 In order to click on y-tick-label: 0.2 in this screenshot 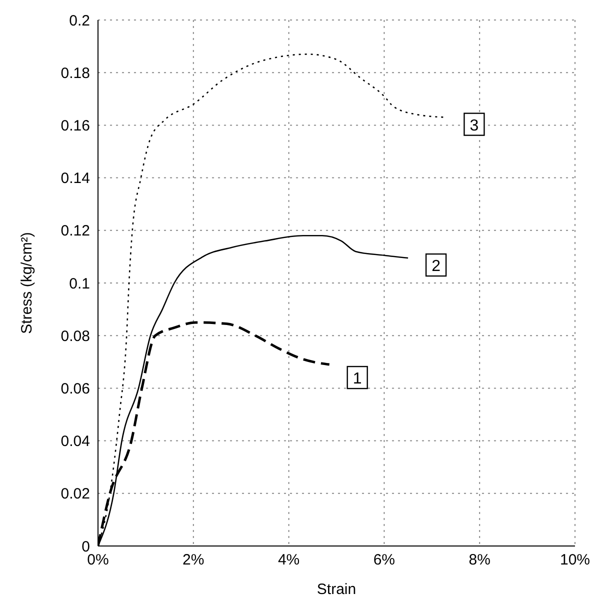, I will do `click(79, 21)`.